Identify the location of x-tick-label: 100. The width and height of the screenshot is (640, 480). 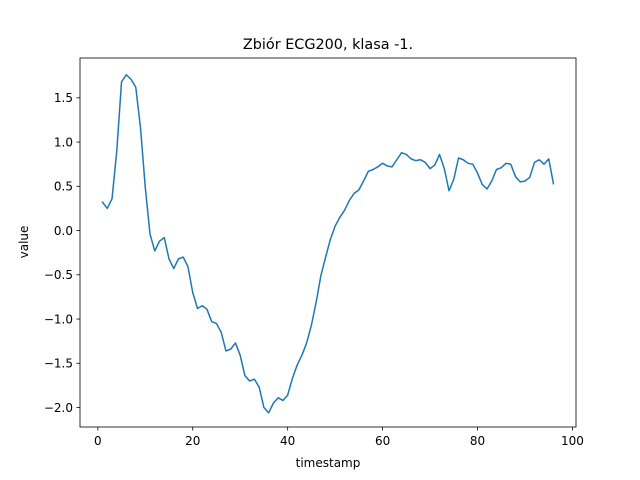
(572, 441).